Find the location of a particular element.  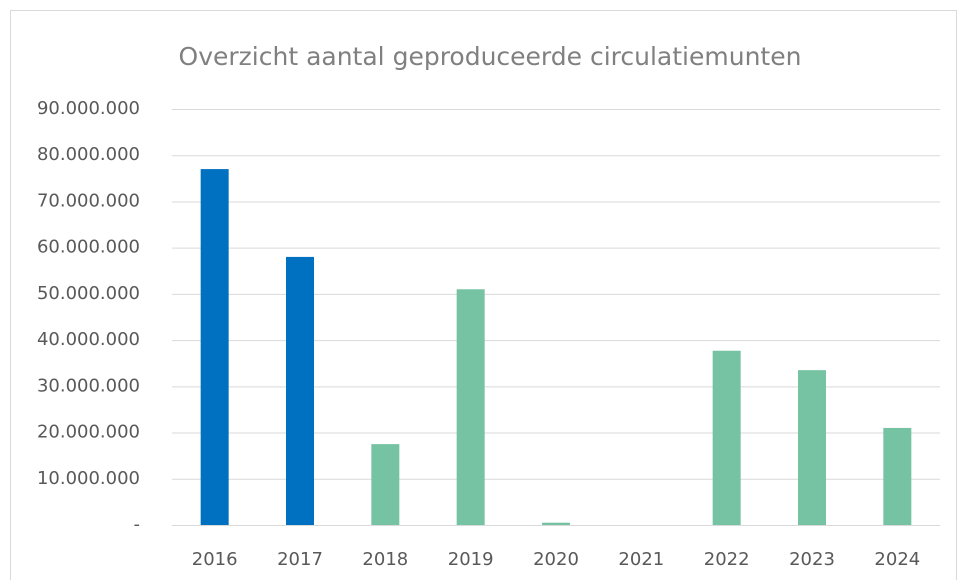

x-tick-label: 2016 is located at coordinates (215, 559).